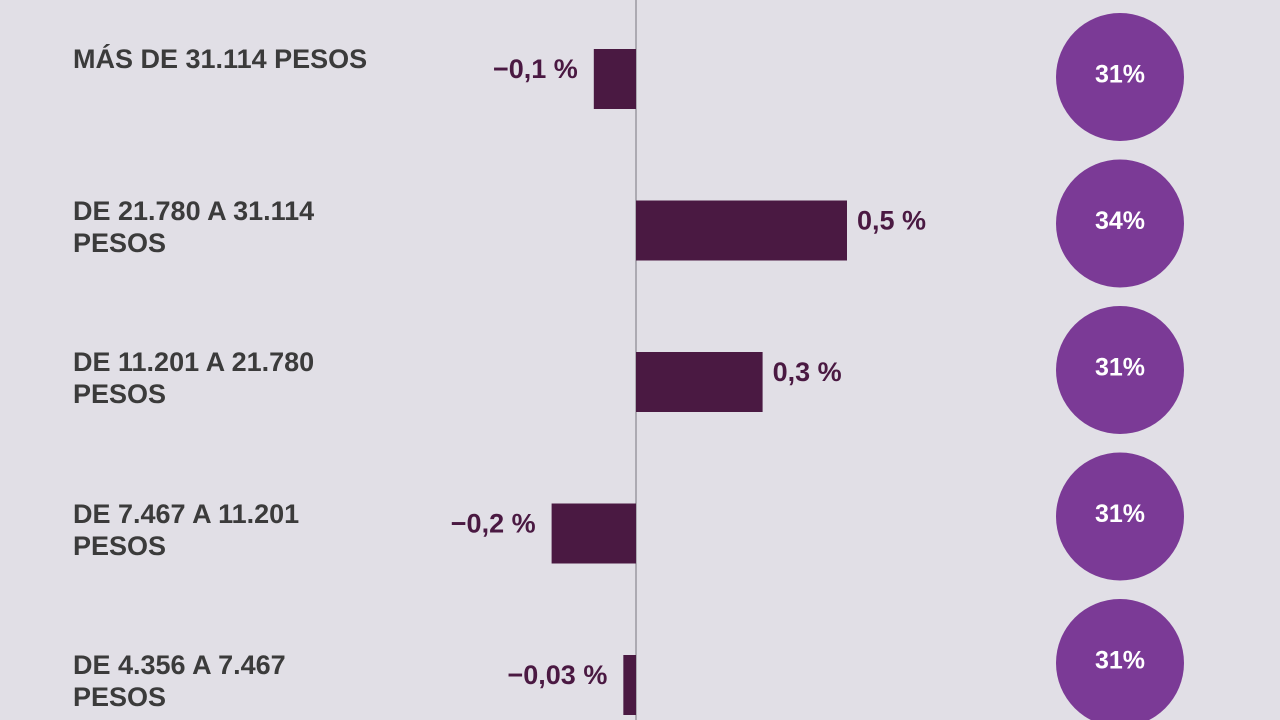  I want to click on share-label: 34%, so click(1120, 221).